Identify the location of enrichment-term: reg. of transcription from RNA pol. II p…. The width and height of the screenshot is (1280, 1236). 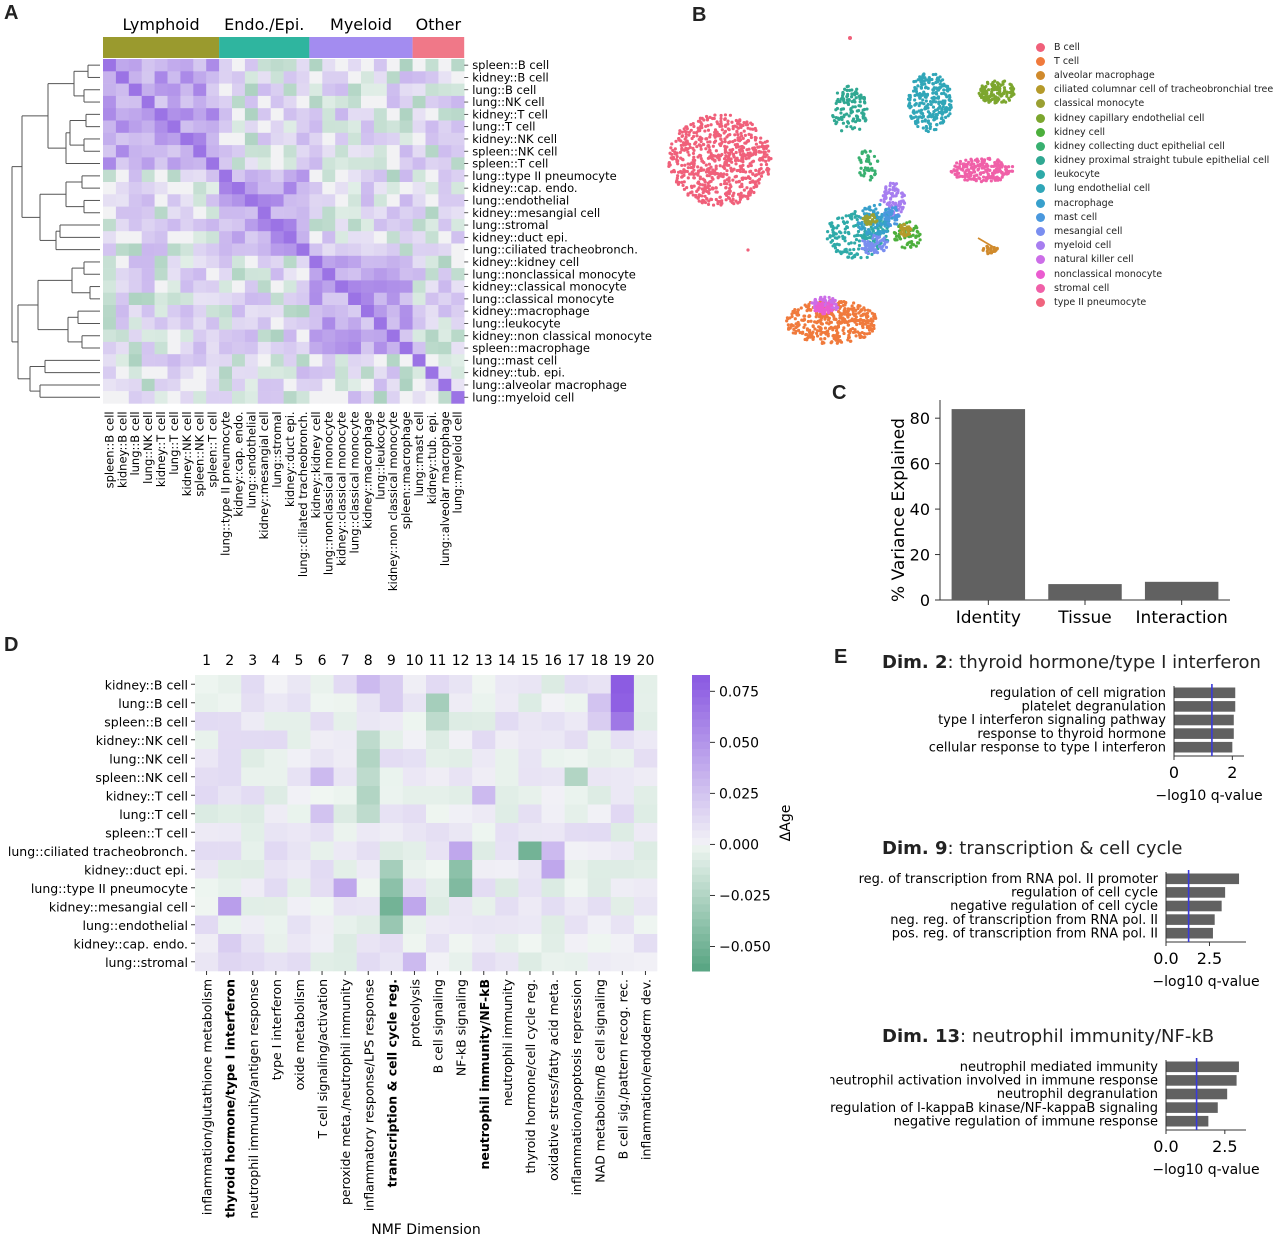
(1009, 879).